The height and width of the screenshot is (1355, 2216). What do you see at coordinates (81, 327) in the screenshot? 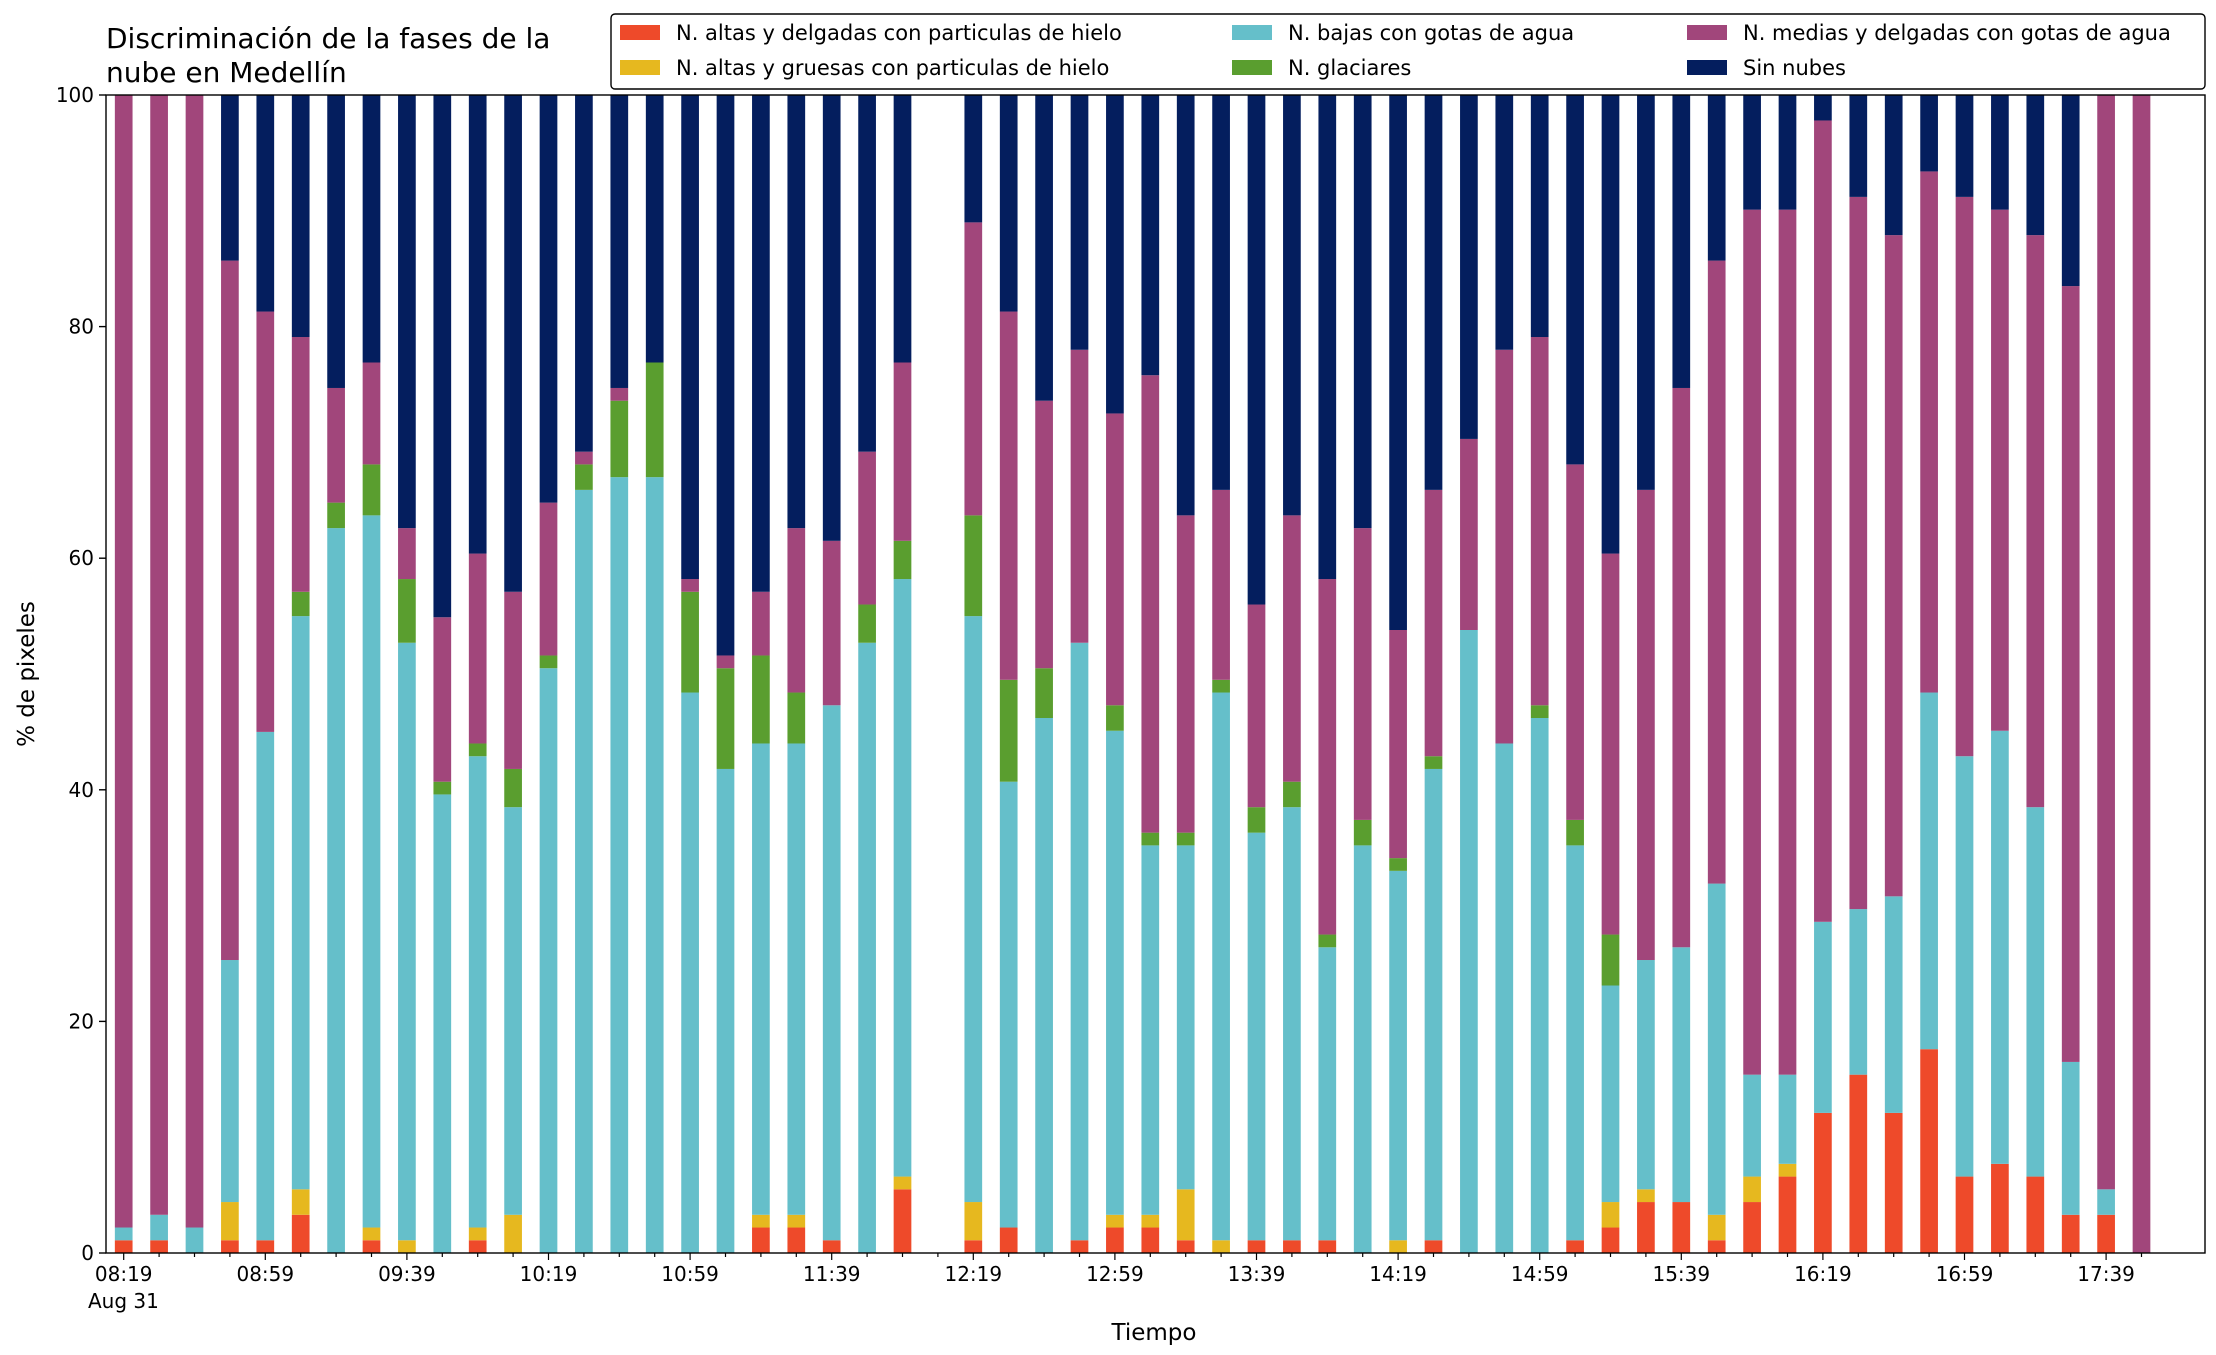
I see `y-tick-label: 80` at bounding box center [81, 327].